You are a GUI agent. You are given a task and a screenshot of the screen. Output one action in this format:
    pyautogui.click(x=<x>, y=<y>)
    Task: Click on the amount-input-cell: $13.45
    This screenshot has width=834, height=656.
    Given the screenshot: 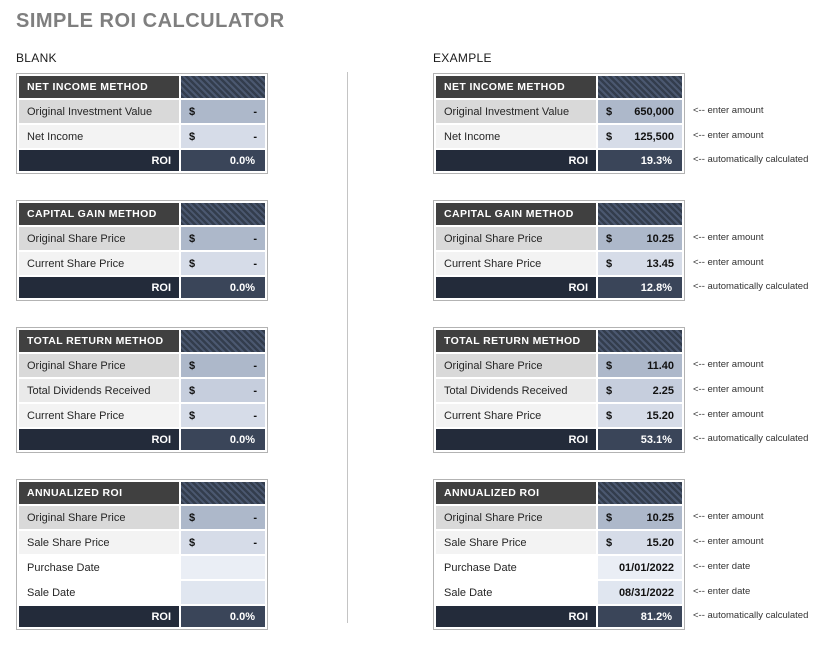 What is the action you would take?
    pyautogui.click(x=640, y=263)
    